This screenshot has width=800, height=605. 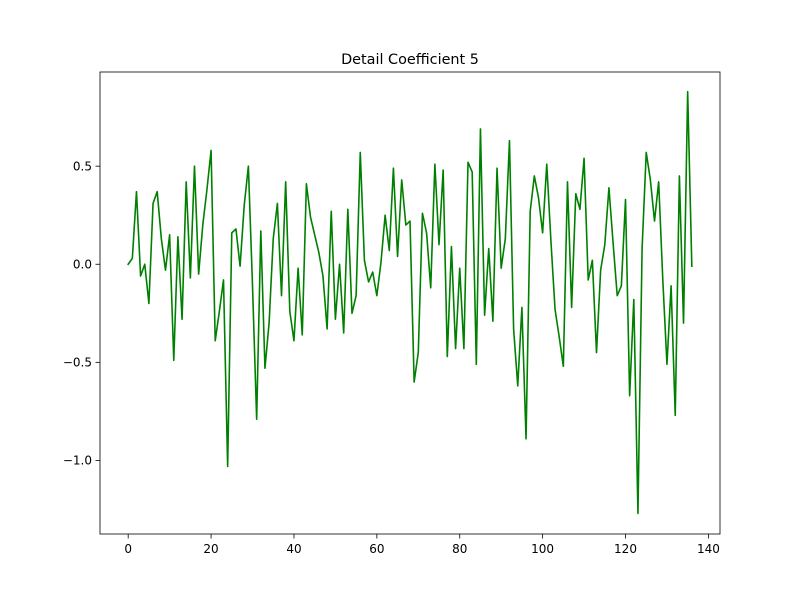 I want to click on x-tick-label-7: 140, so click(x=708, y=549).